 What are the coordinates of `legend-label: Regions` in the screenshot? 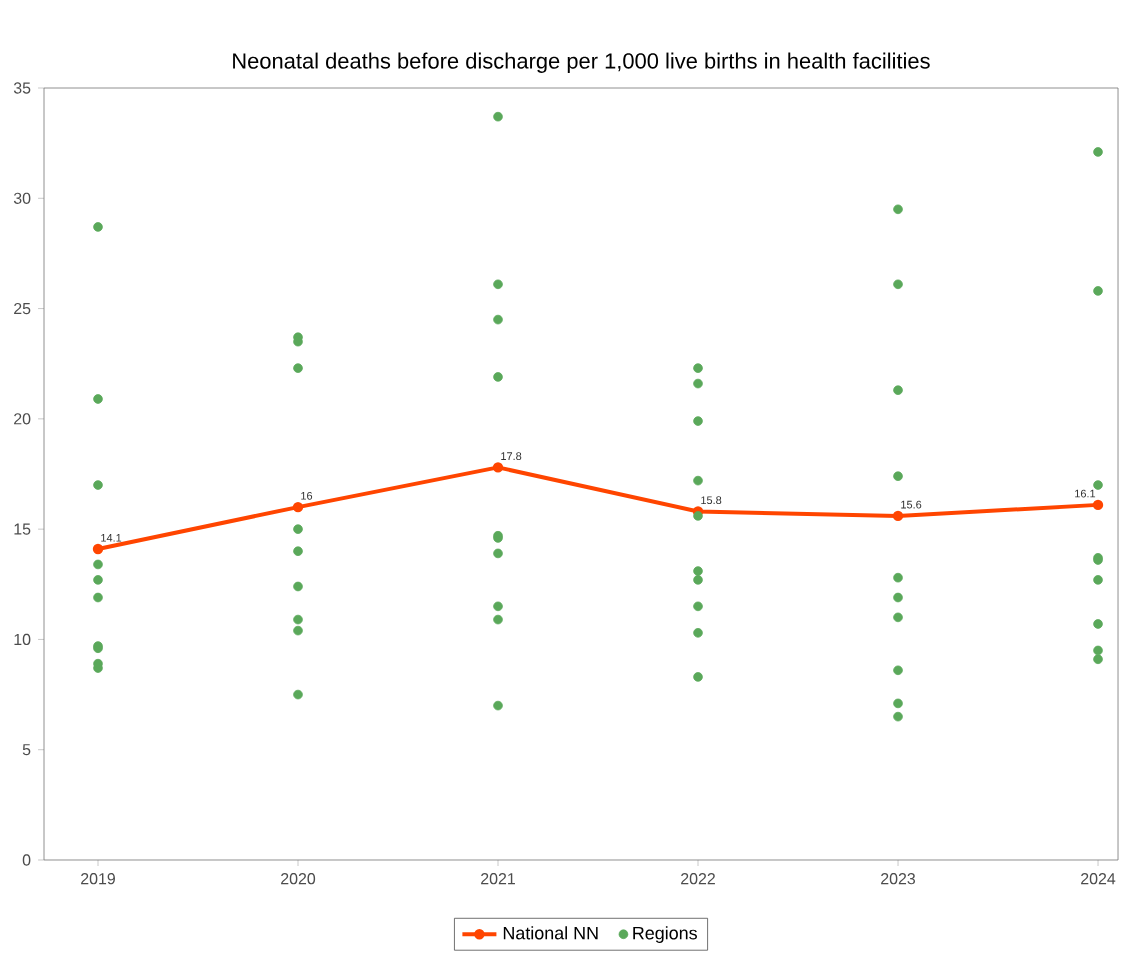 It's located at (665, 934).